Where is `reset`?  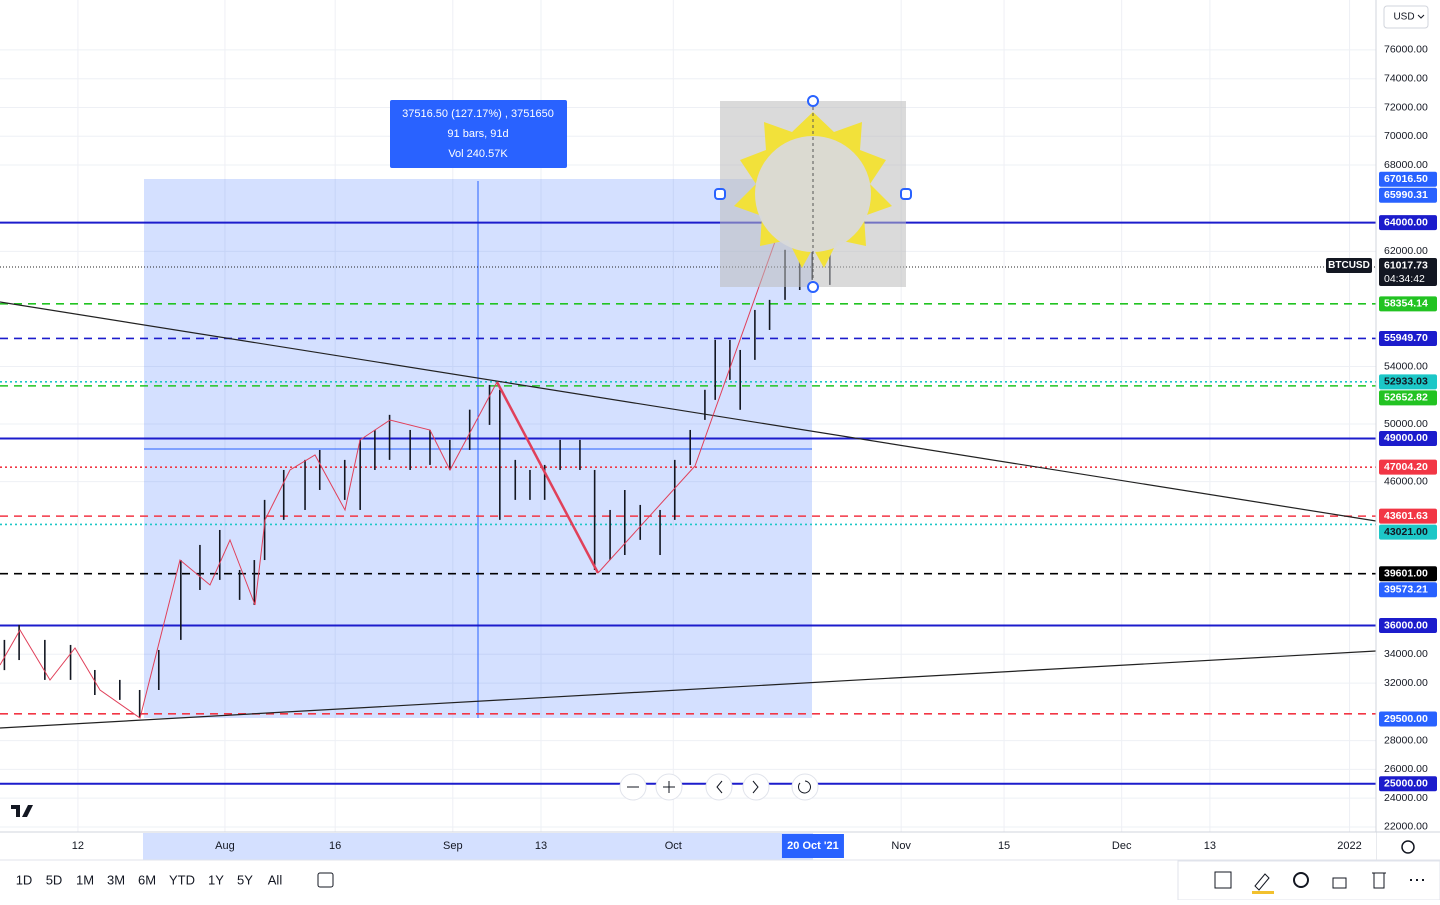 reset is located at coordinates (805, 787).